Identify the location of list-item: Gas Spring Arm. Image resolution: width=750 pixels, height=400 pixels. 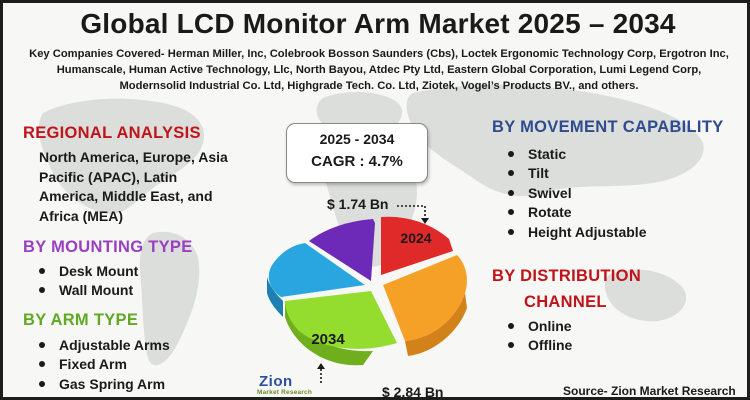
(104, 384).